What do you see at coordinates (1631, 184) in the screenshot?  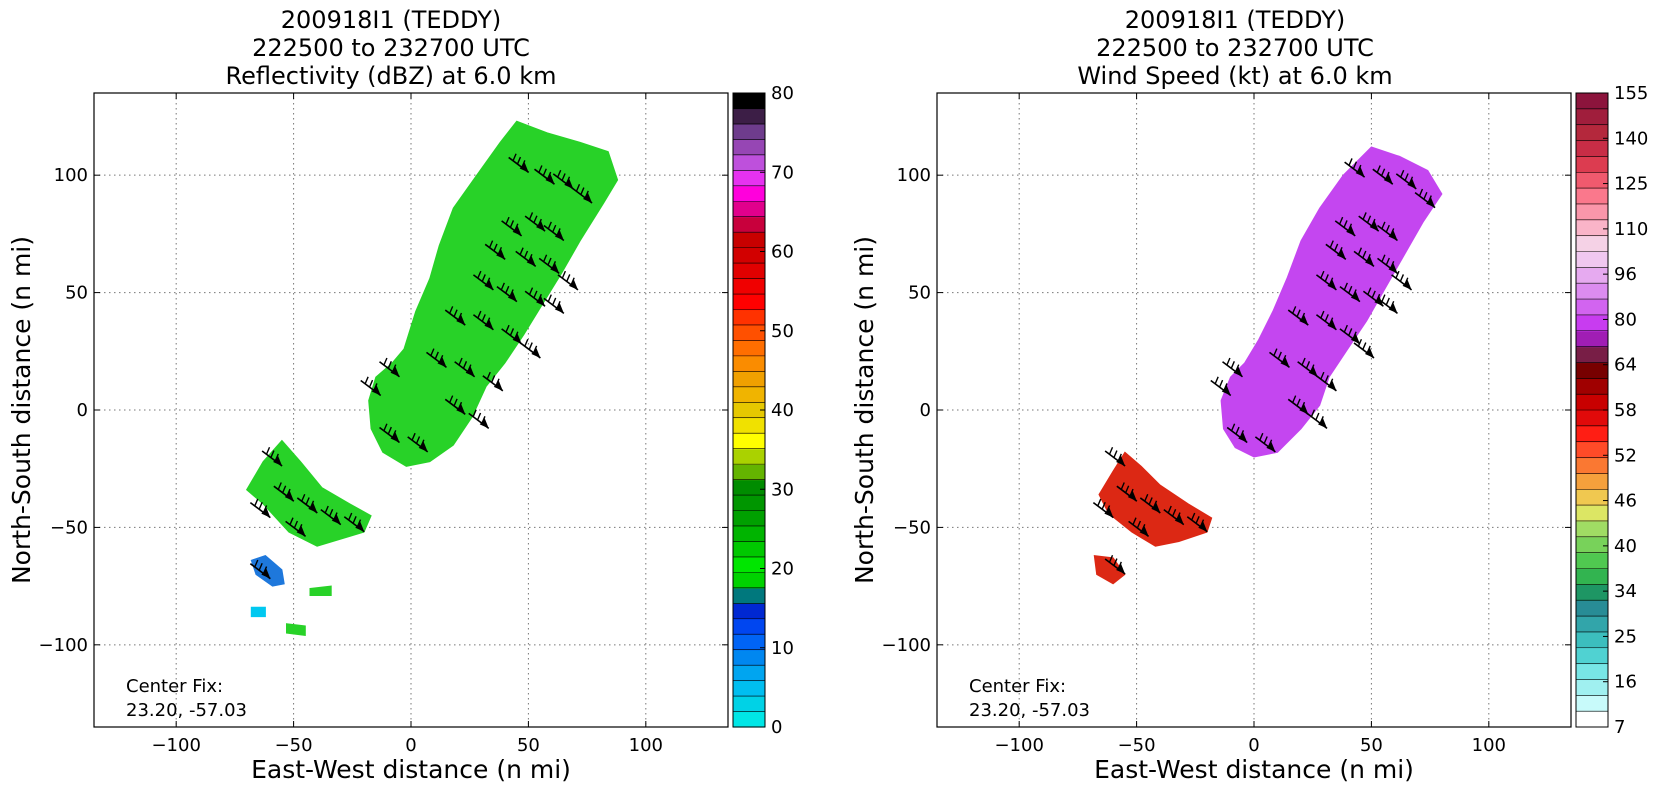 I see `colorbar-tick-label: 125` at bounding box center [1631, 184].